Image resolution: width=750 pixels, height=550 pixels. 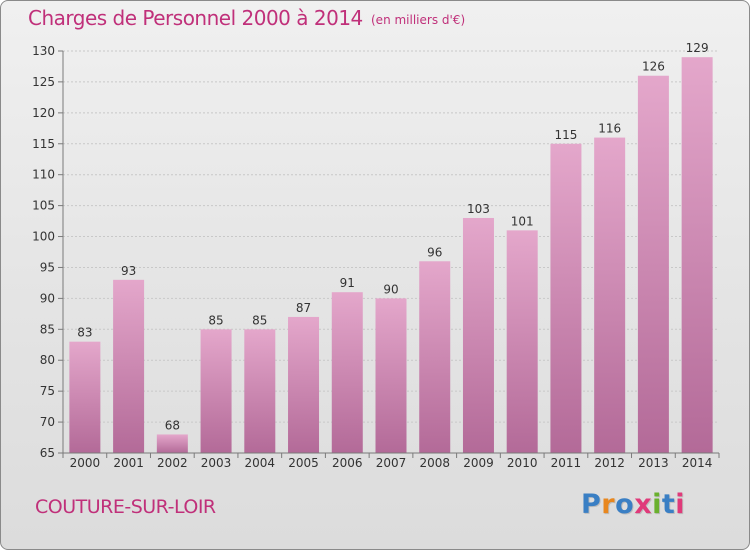 What do you see at coordinates (347, 283) in the screenshot?
I see `data-label: 91` at bounding box center [347, 283].